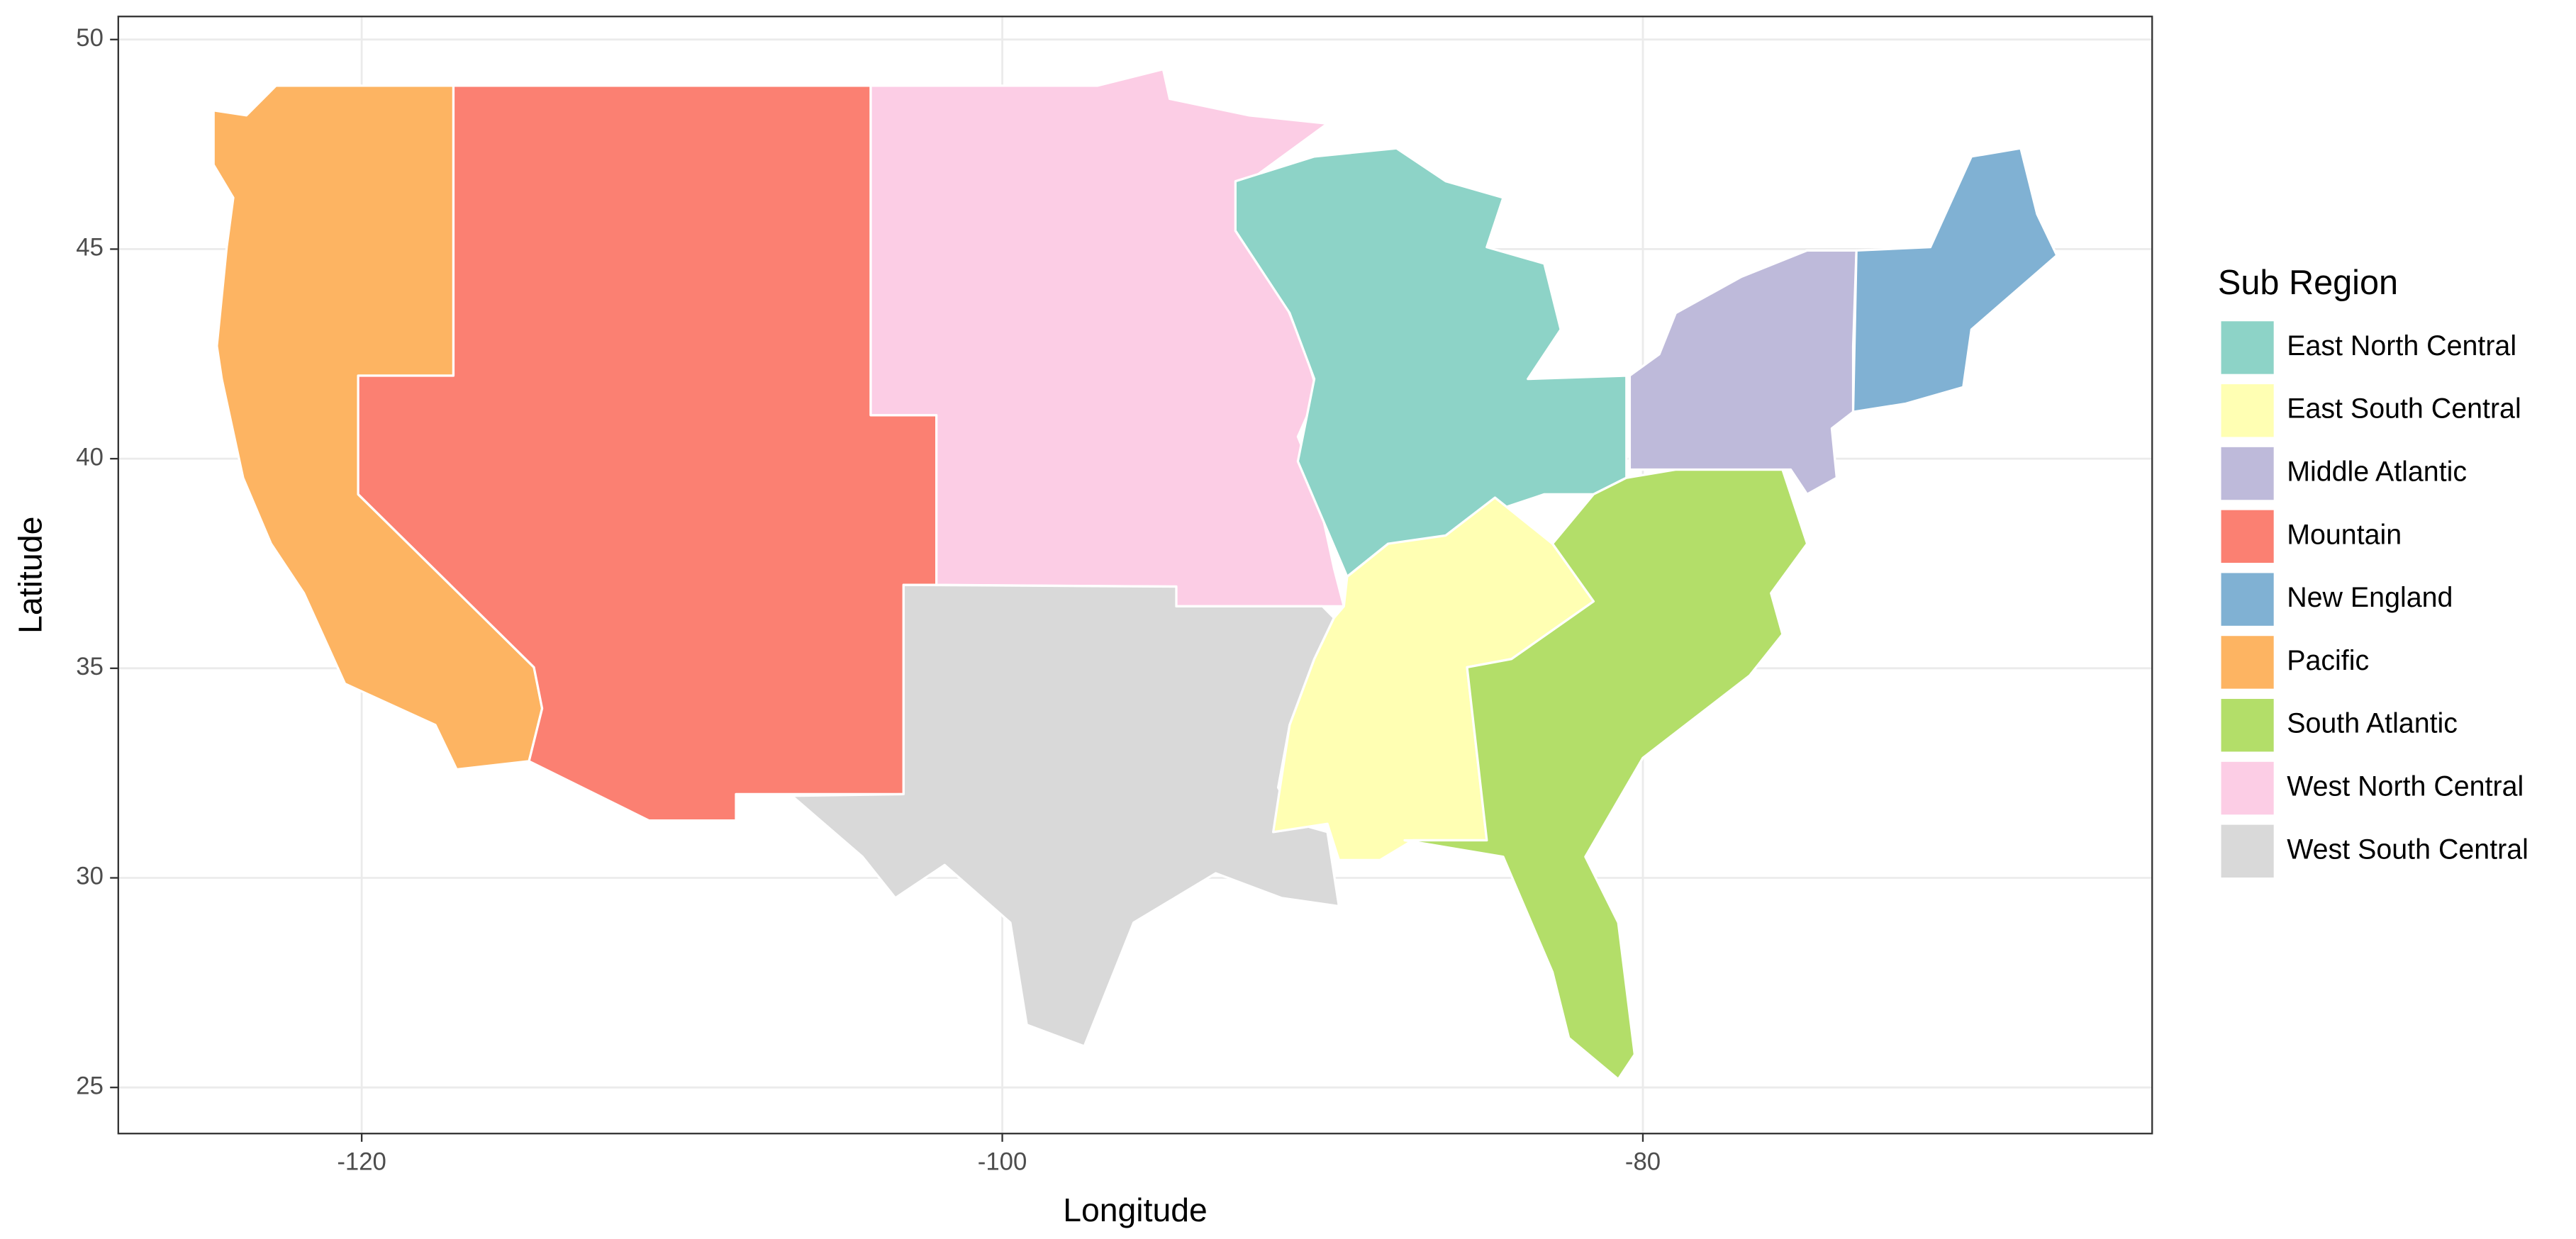  What do you see at coordinates (2405, 786) in the screenshot?
I see `legend-label: West North Central` at bounding box center [2405, 786].